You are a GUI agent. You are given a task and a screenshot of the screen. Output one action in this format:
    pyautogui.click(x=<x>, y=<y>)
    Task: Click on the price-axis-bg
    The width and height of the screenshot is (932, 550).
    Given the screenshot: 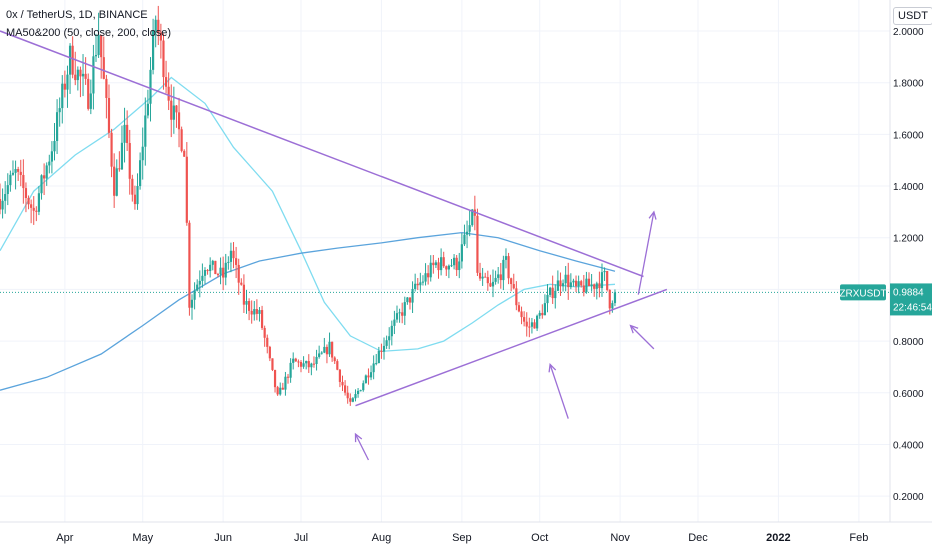 What is the action you would take?
    pyautogui.click(x=911, y=275)
    